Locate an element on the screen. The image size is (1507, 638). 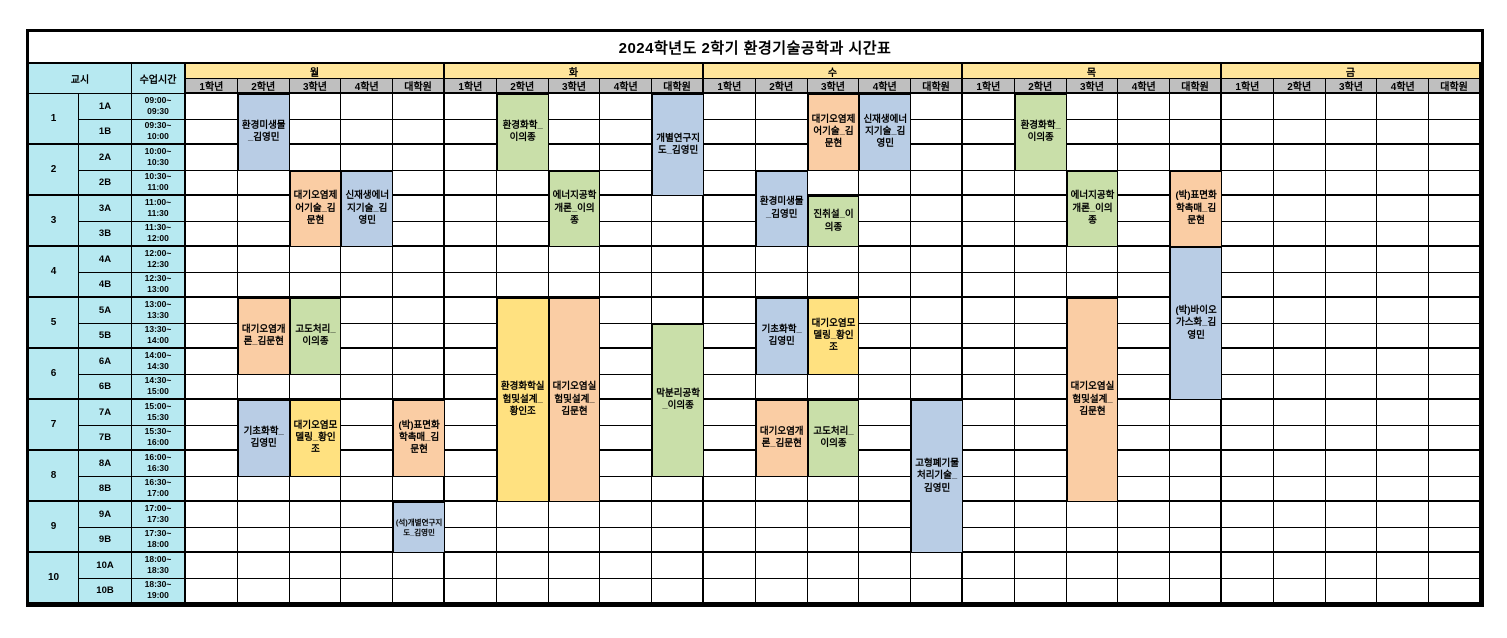
period-cell: 1 is located at coordinates (54, 119).